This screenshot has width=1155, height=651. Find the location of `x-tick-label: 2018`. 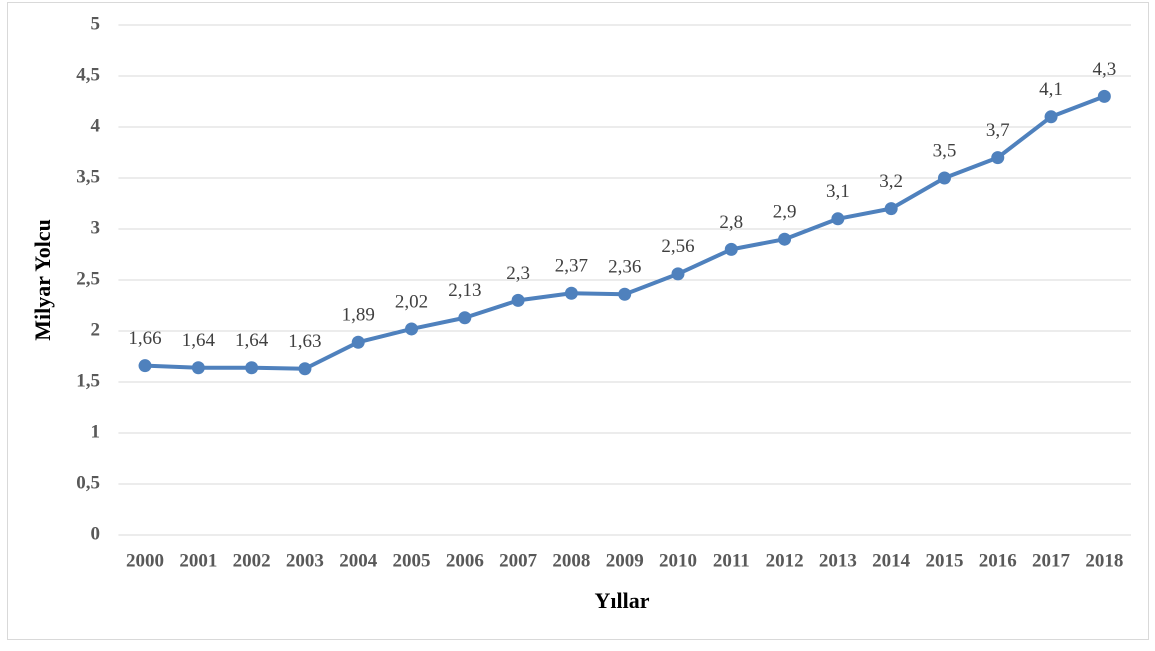

x-tick-label: 2018 is located at coordinates (1104, 560).